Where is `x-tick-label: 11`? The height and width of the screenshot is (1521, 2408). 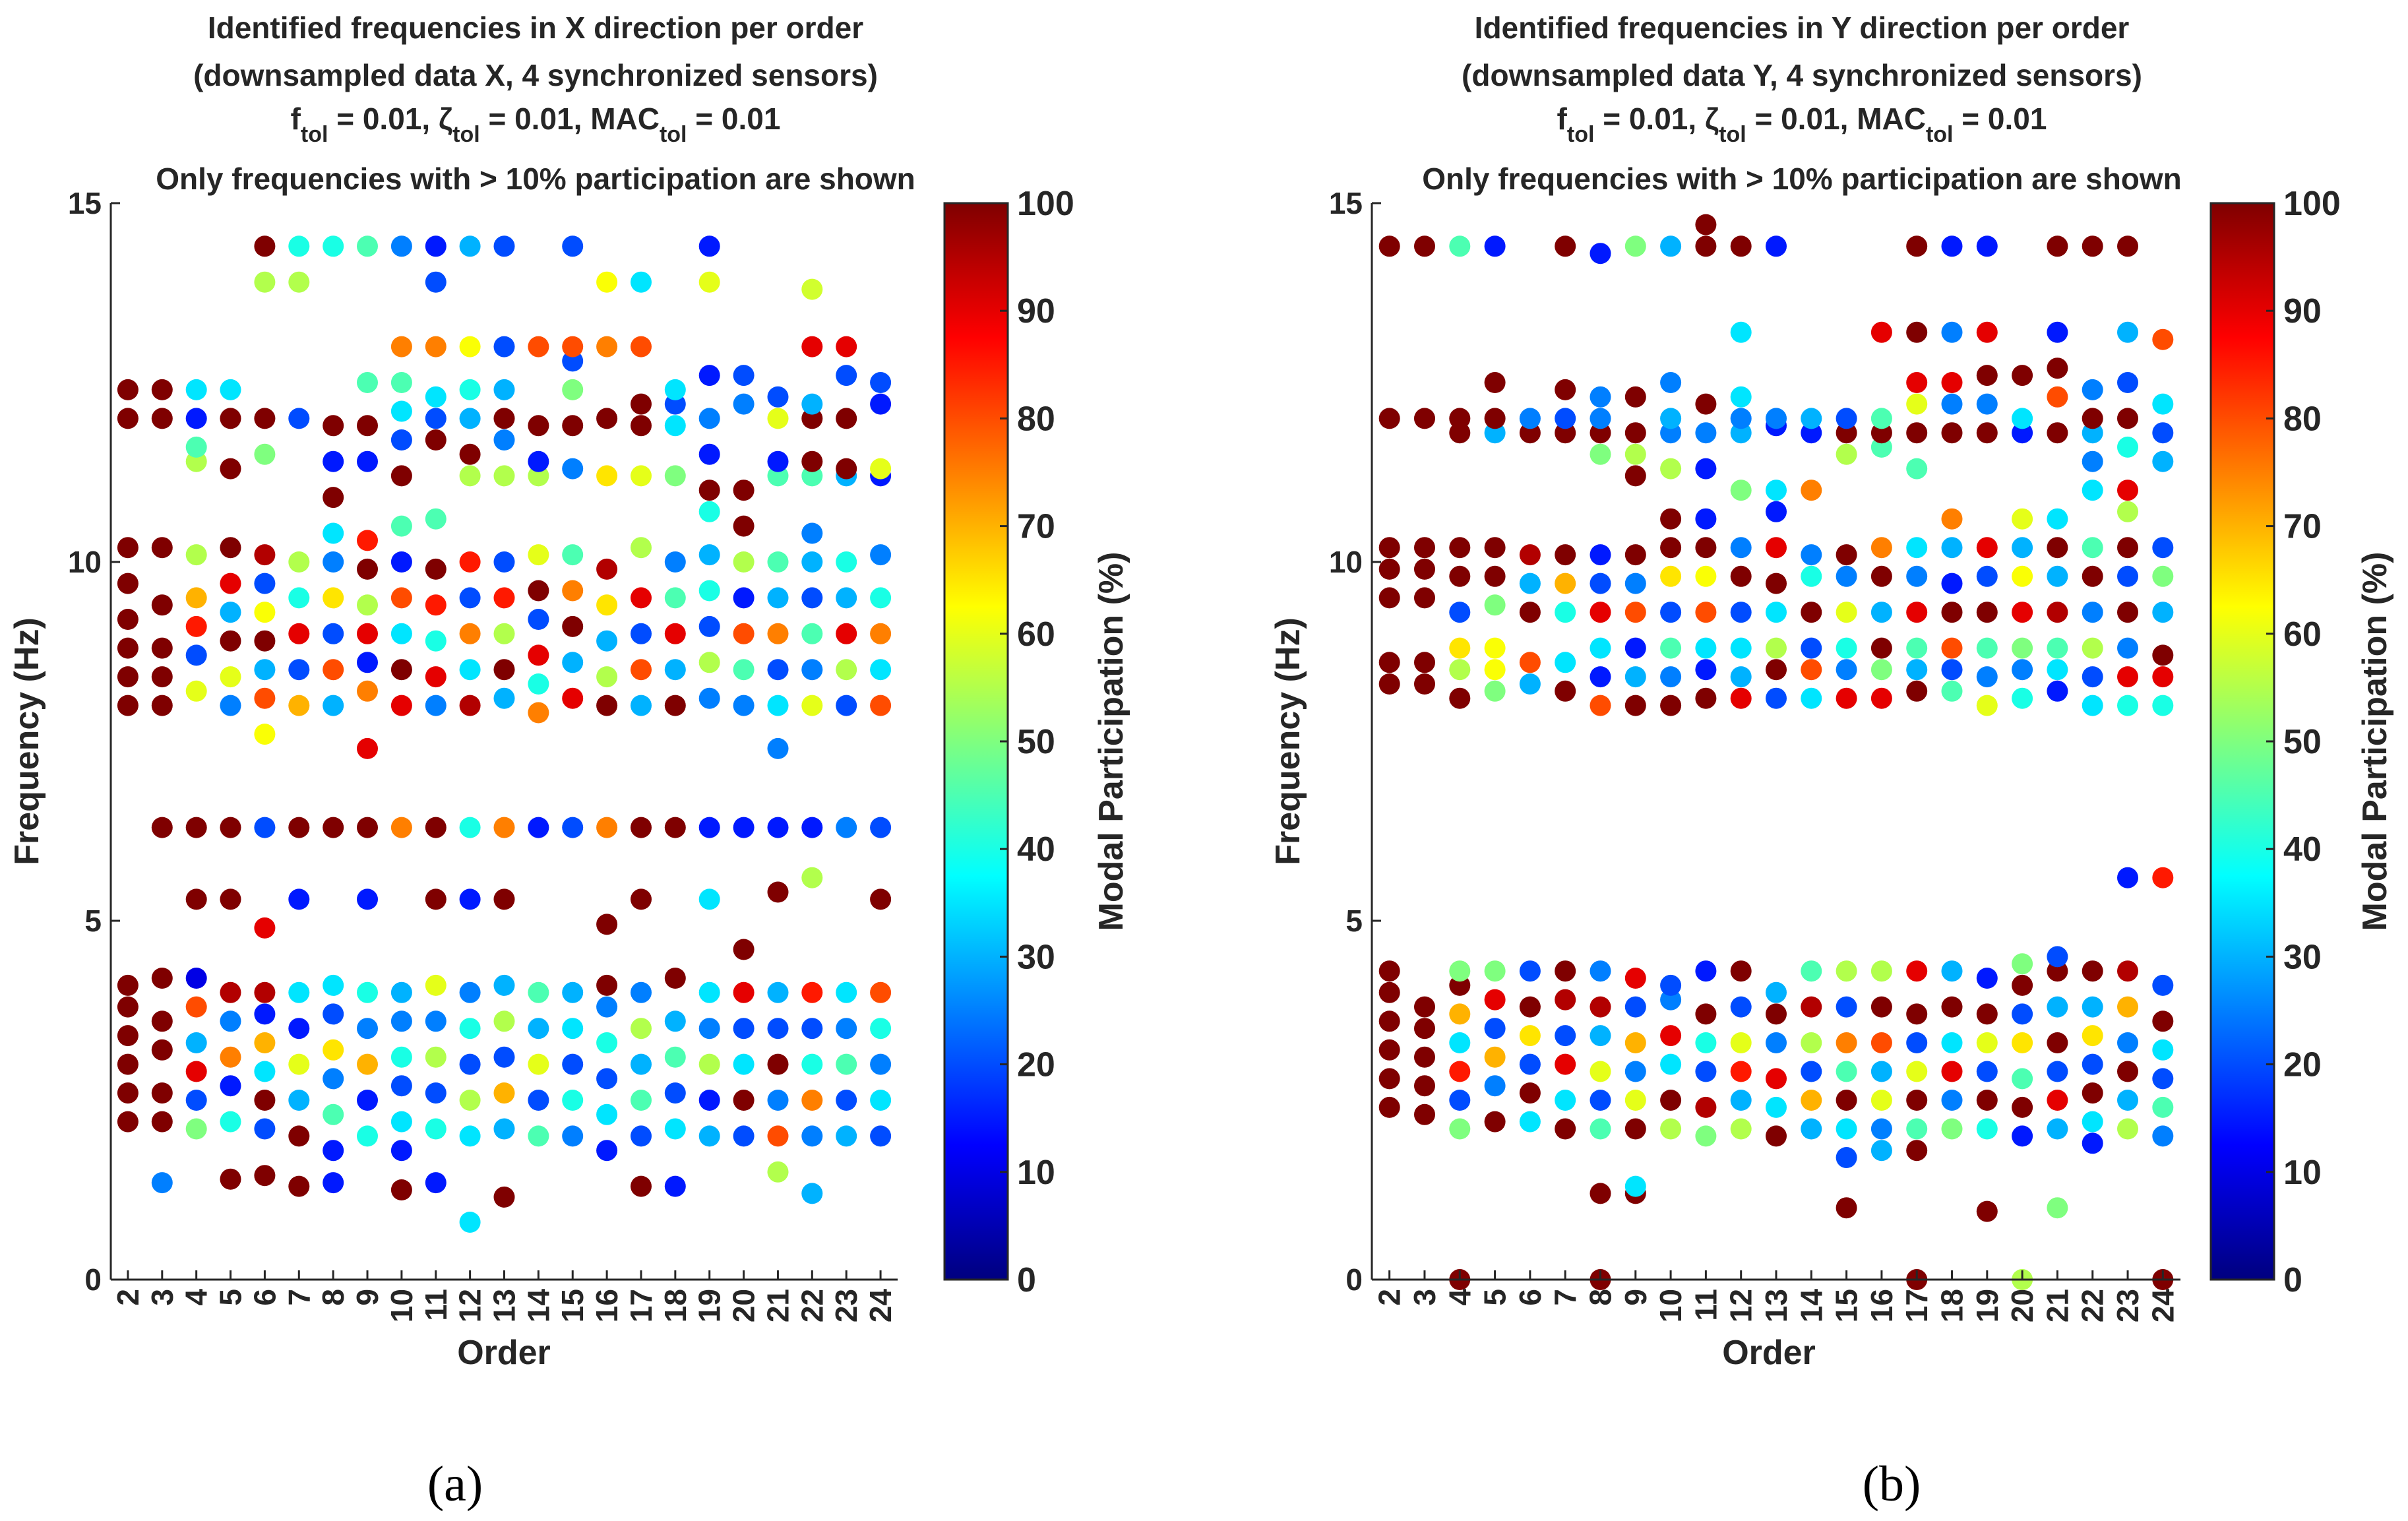
x-tick-label: 11 is located at coordinates (436, 1305).